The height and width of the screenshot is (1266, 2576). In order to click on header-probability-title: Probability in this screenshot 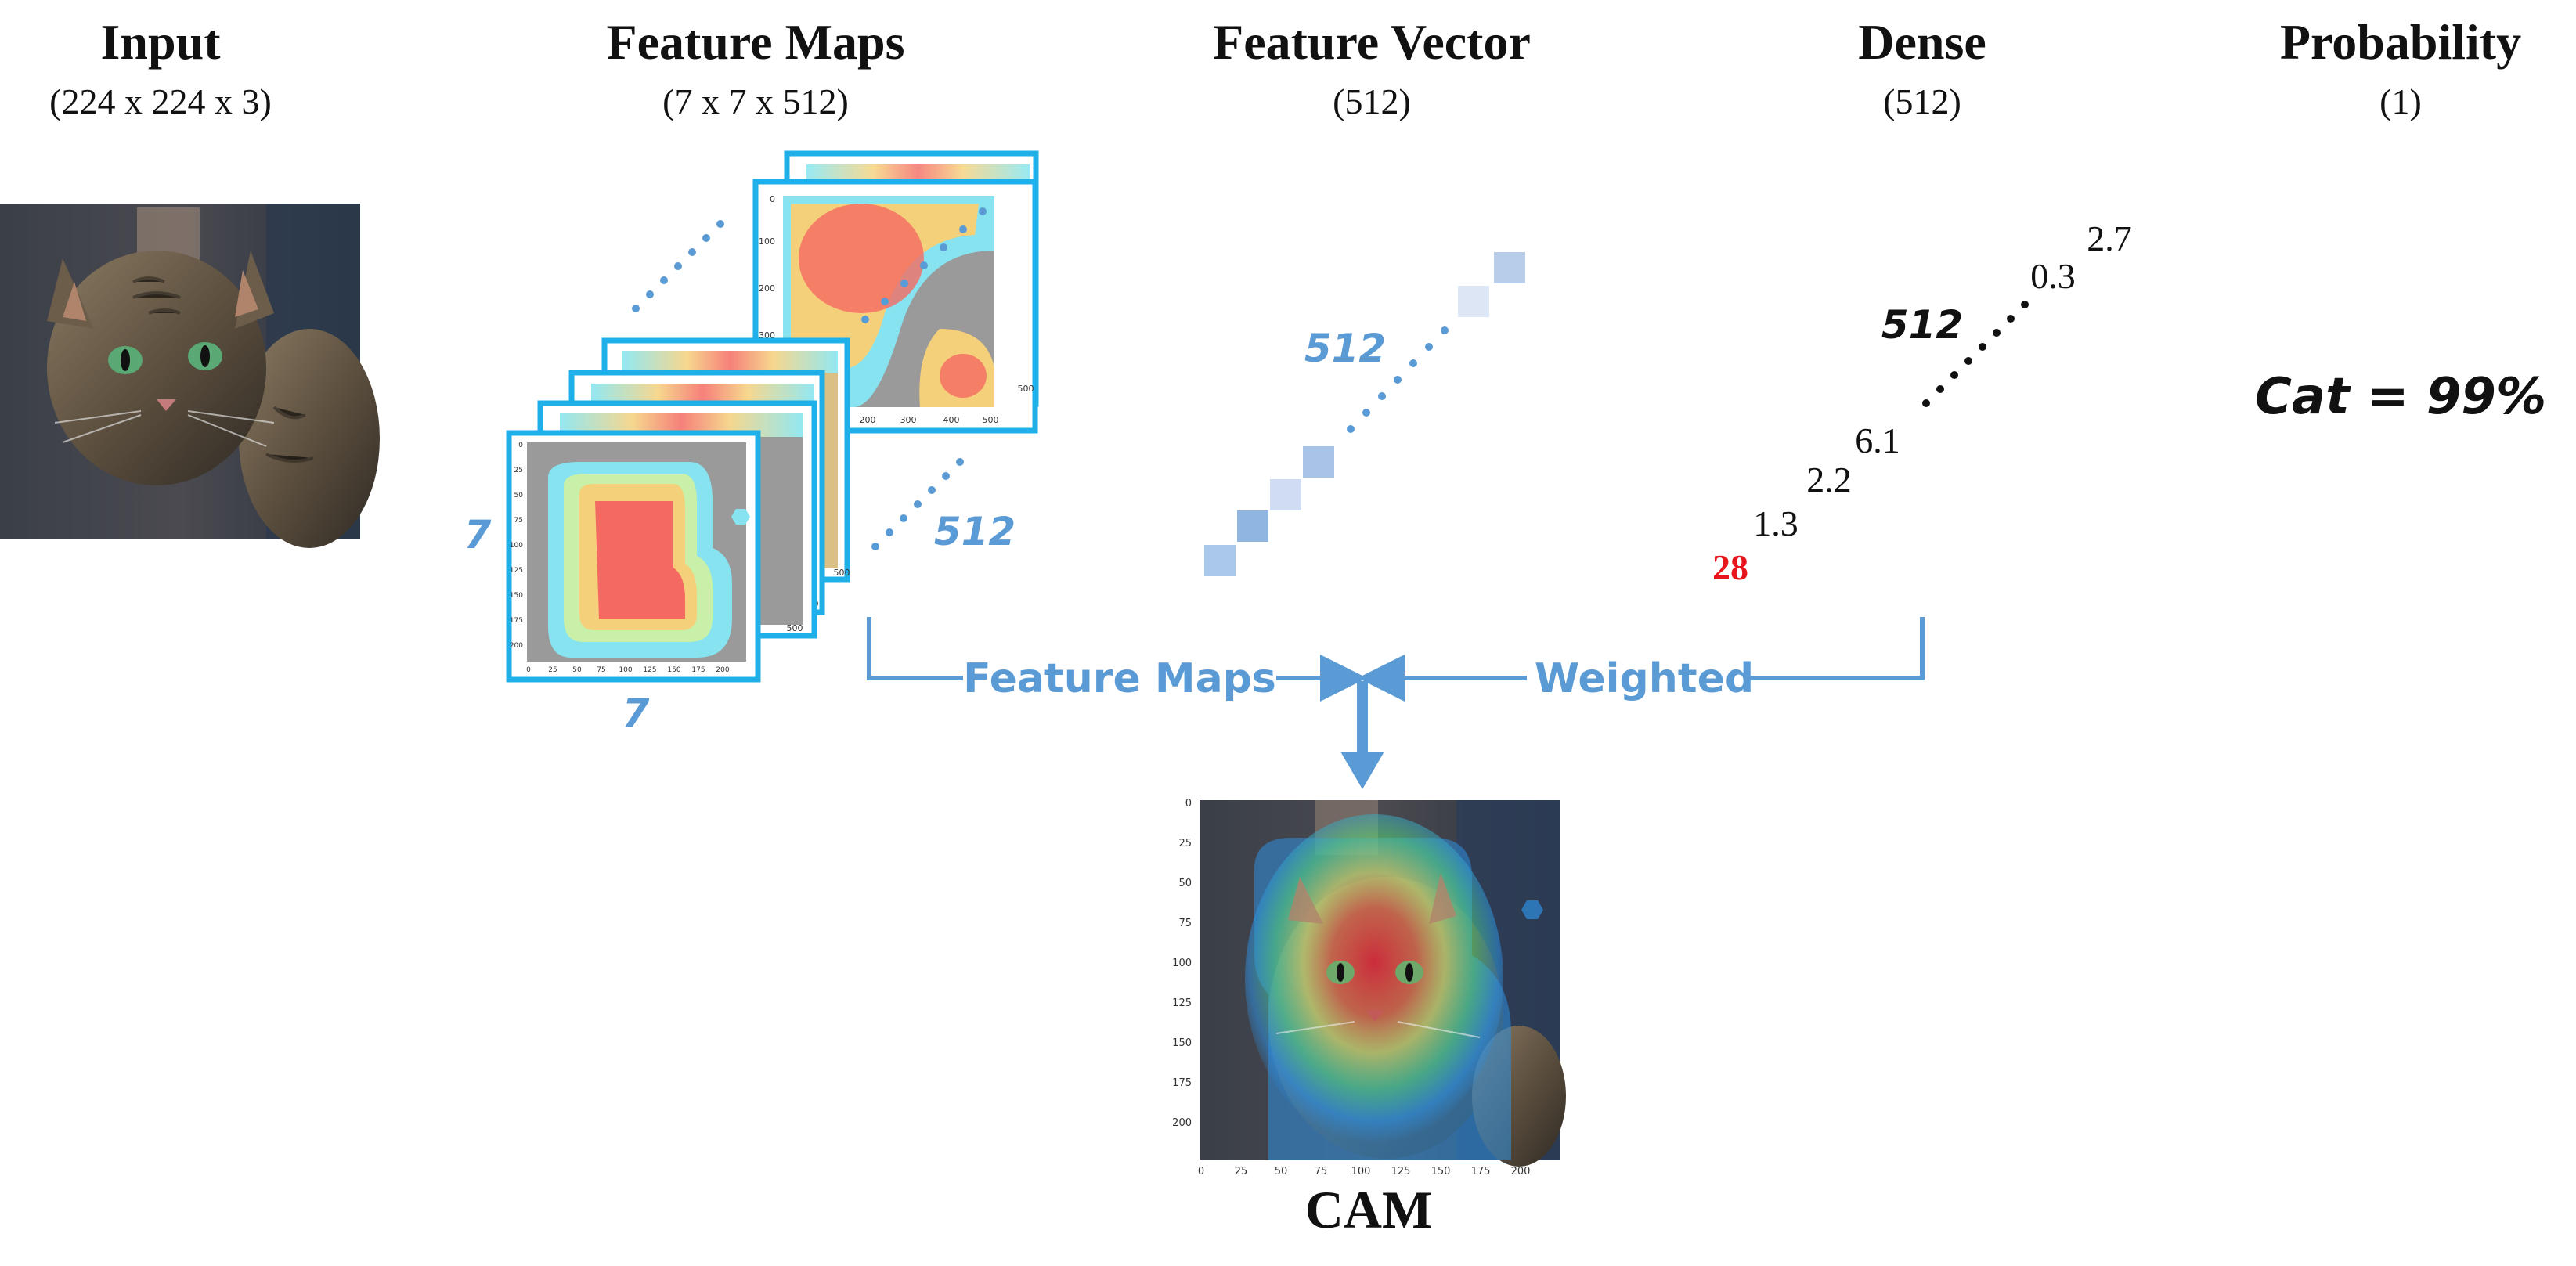, I will do `click(2400, 42)`.